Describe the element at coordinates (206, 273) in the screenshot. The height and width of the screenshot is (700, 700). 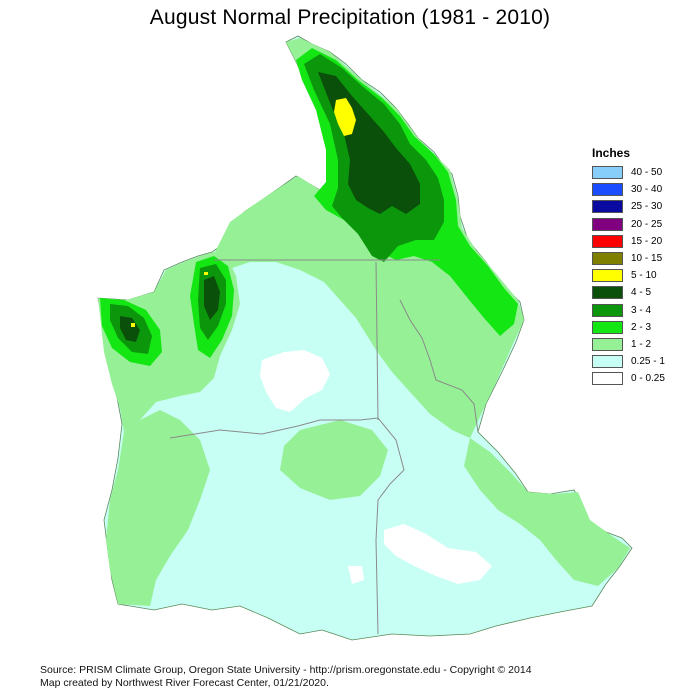
I see `region-5-10-cascade` at that location.